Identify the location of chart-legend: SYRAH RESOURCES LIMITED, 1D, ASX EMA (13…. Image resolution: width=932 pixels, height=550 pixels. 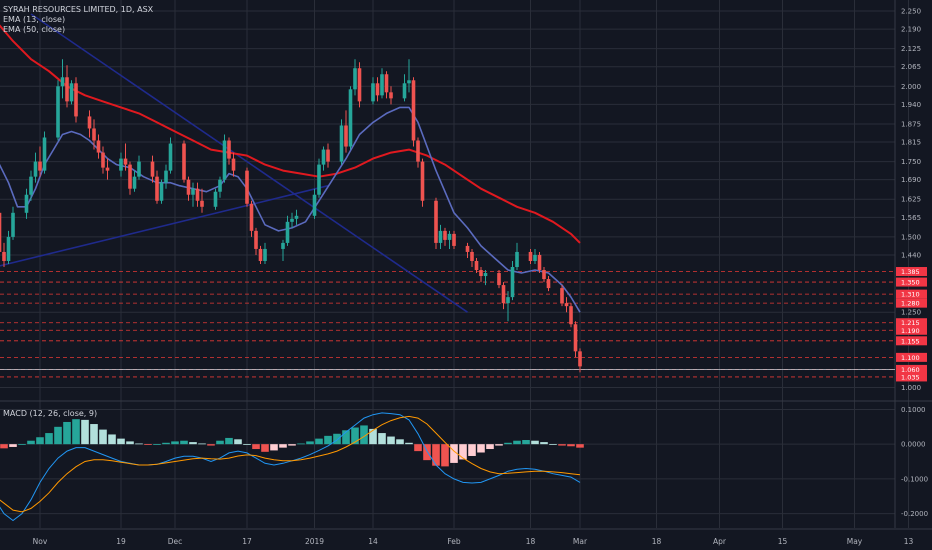
(78, 20).